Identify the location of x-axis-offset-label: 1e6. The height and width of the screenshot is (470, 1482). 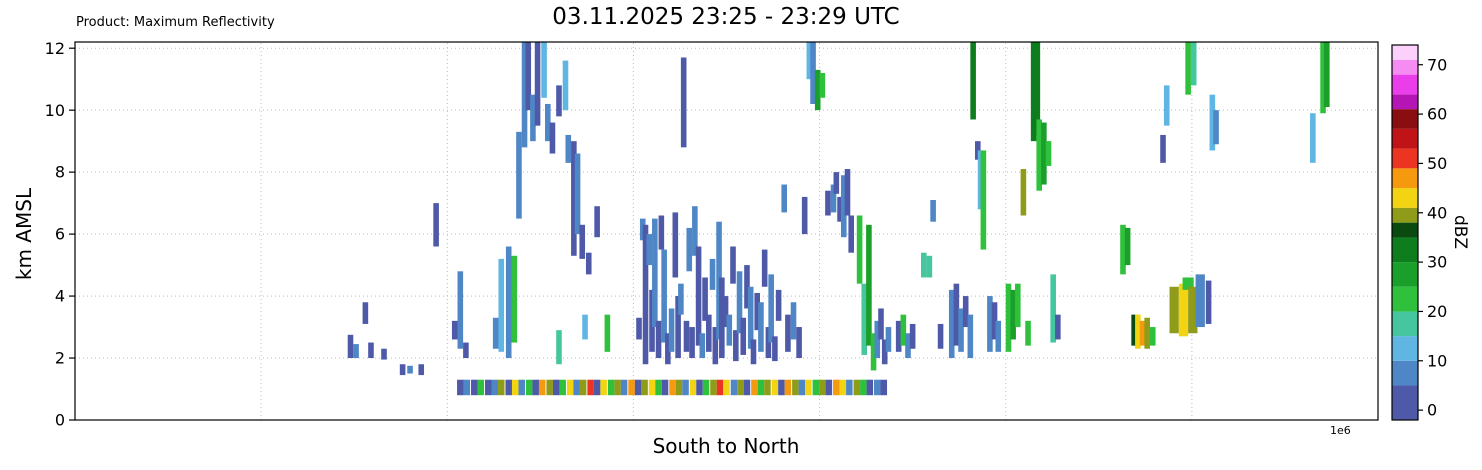
(1340, 430).